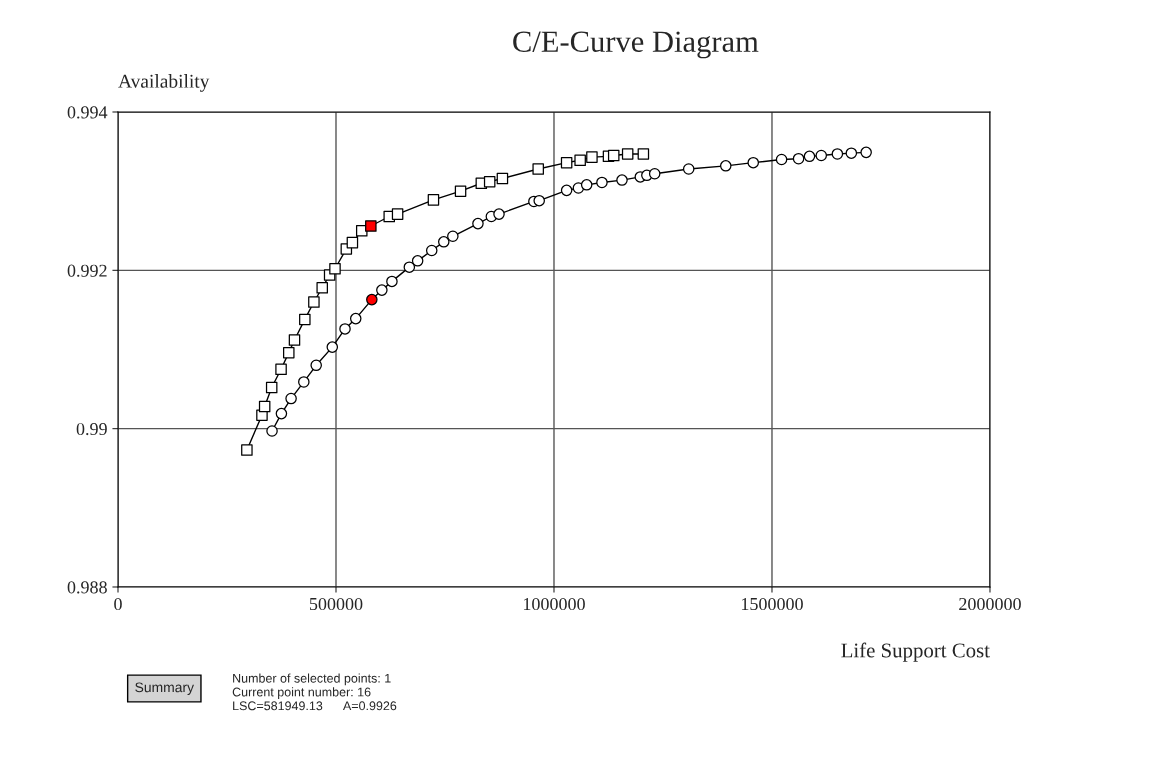 The height and width of the screenshot is (765, 1149). I want to click on y-axis-title: Availability, so click(164, 83).